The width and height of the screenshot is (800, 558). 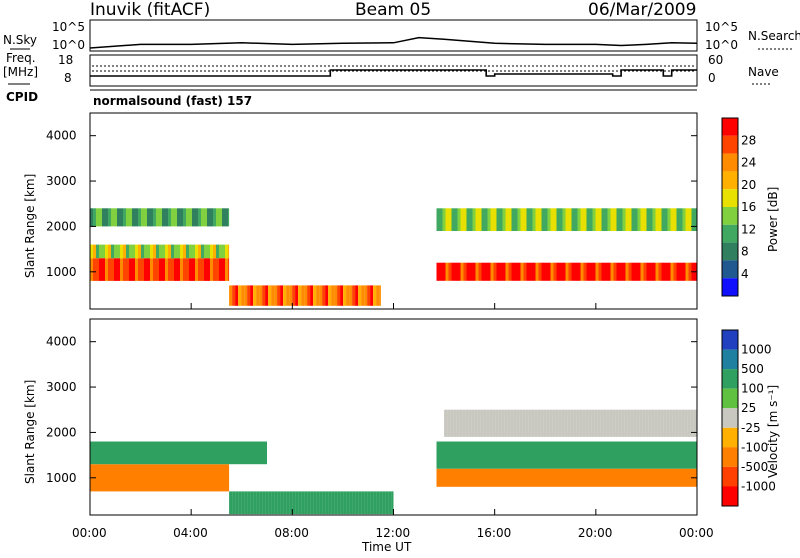 What do you see at coordinates (715, 60) in the screenshot?
I see `nave-tick-60: 60` at bounding box center [715, 60].